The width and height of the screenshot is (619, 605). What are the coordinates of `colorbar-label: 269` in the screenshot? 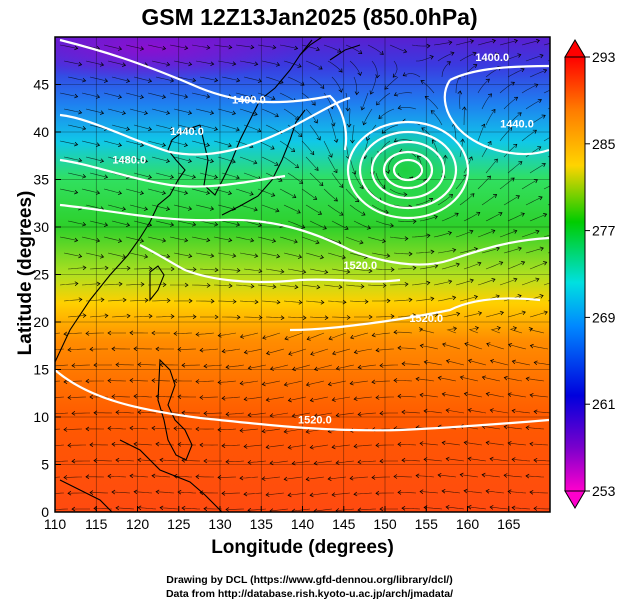 It's located at (604, 317).